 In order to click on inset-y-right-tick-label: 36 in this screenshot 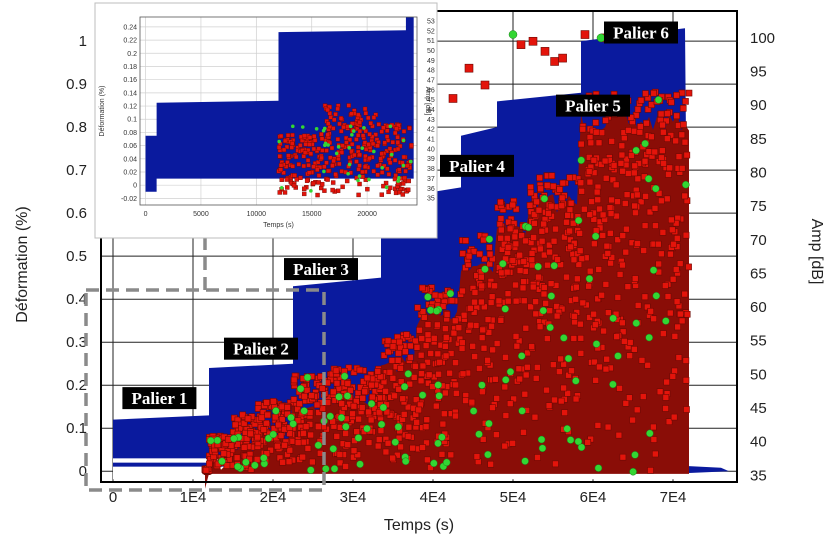, I will do `click(431, 189)`.